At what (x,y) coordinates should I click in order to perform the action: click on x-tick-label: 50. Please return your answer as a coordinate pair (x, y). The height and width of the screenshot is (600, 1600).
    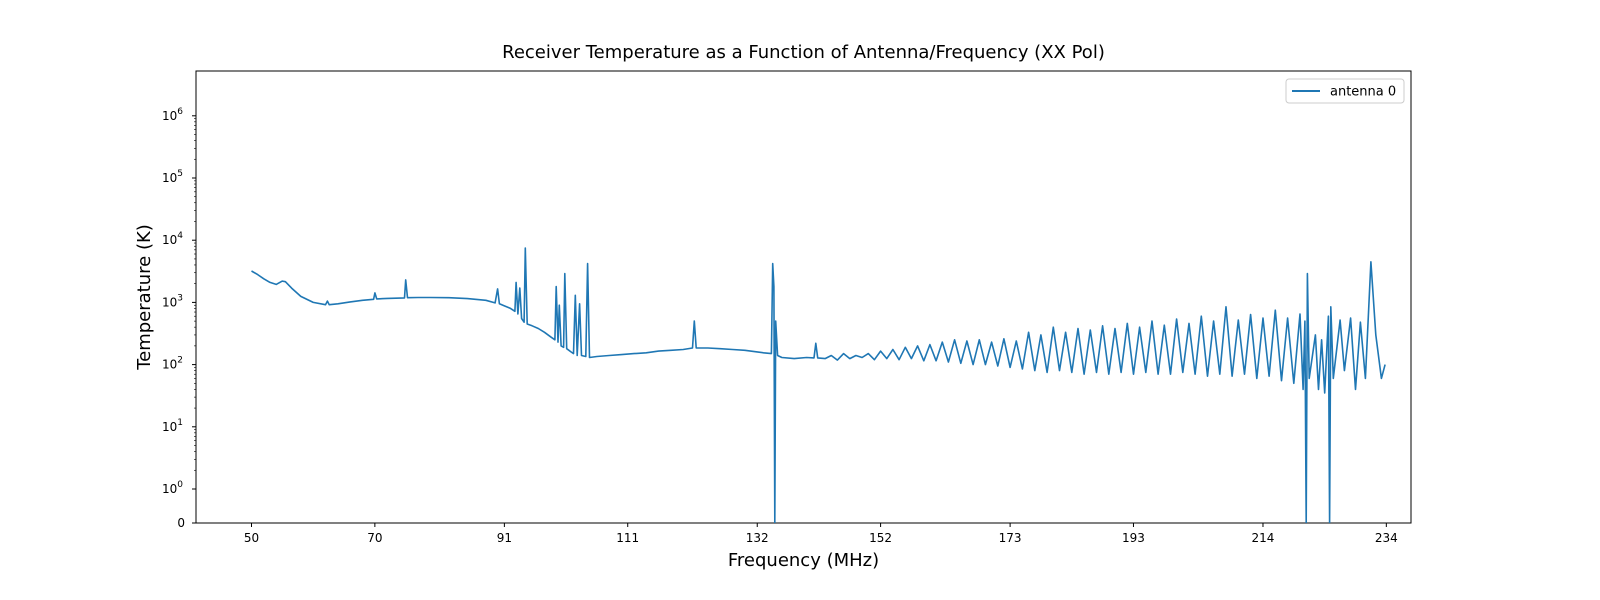
    Looking at the image, I should click on (251, 538).